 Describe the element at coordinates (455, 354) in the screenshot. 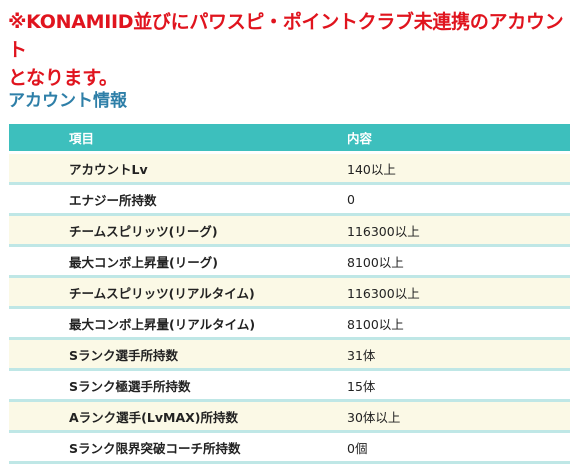

I see `row-value: 31体` at that location.